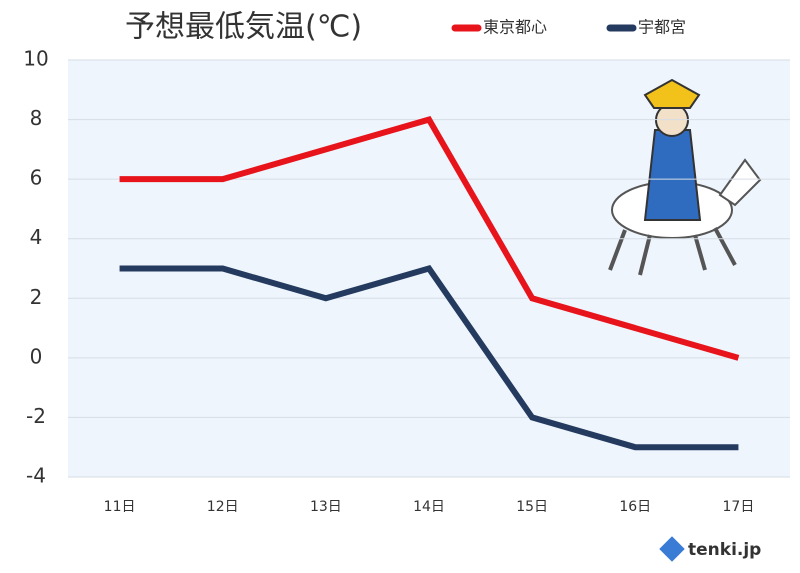  Describe the element at coordinates (36, 178) in the screenshot. I see `y-tick-label: 6` at that location.